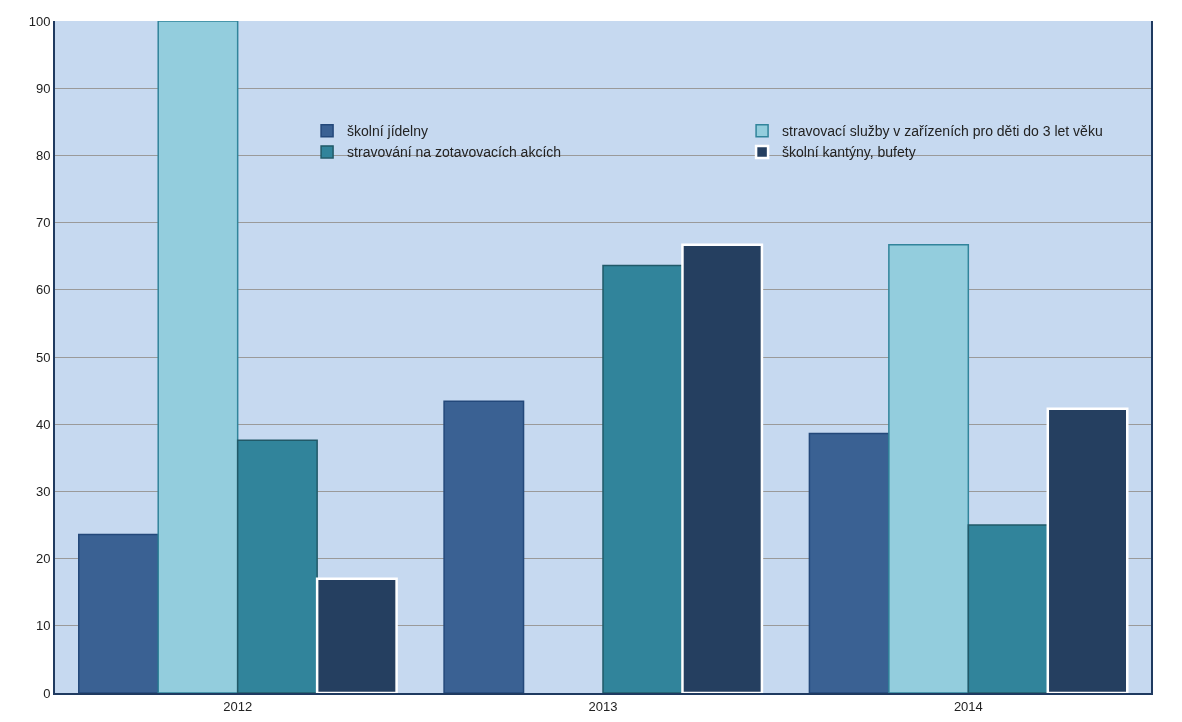 This screenshot has height=722, width=1182. Describe the element at coordinates (43, 223) in the screenshot. I see `y-tick-label: 70` at that location.